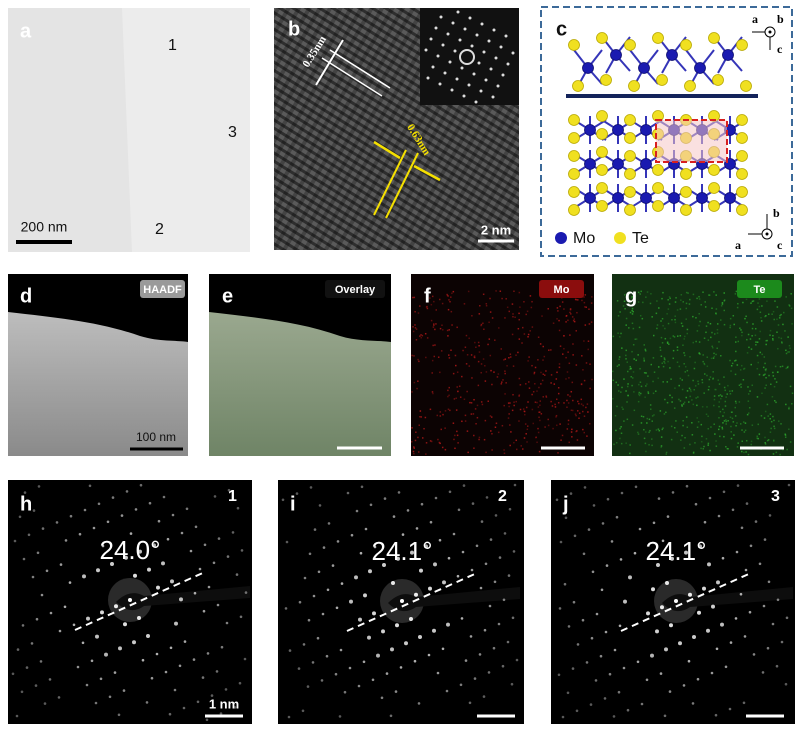 The height and width of the screenshot is (733, 799). What do you see at coordinates (759, 290) in the screenshot?
I see `tag-label: Te` at bounding box center [759, 290].